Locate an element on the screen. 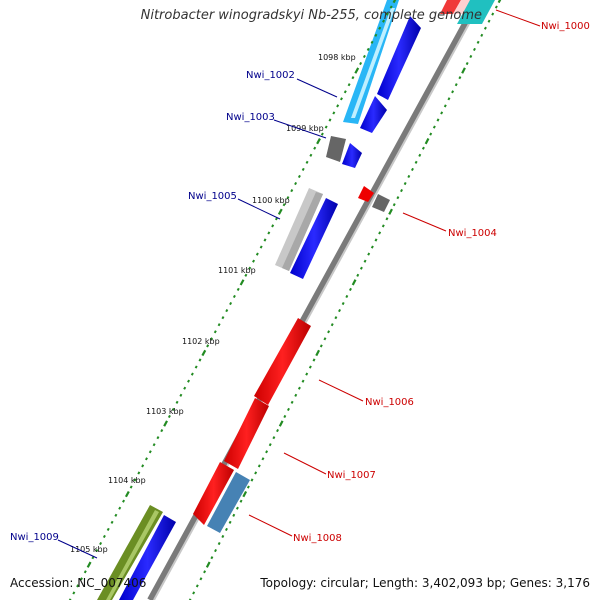 Image resolution: width=600 pixels, height=604 pixels. gene-label-nwi-1007: Nwi_1007 is located at coordinates (351, 475).